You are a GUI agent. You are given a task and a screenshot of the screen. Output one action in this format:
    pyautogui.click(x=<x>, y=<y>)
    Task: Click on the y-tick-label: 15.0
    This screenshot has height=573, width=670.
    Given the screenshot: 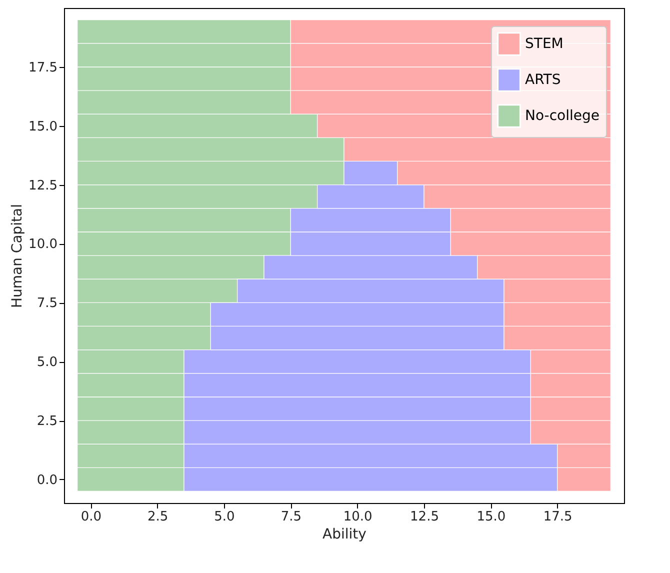 What is the action you would take?
    pyautogui.click(x=43, y=126)
    